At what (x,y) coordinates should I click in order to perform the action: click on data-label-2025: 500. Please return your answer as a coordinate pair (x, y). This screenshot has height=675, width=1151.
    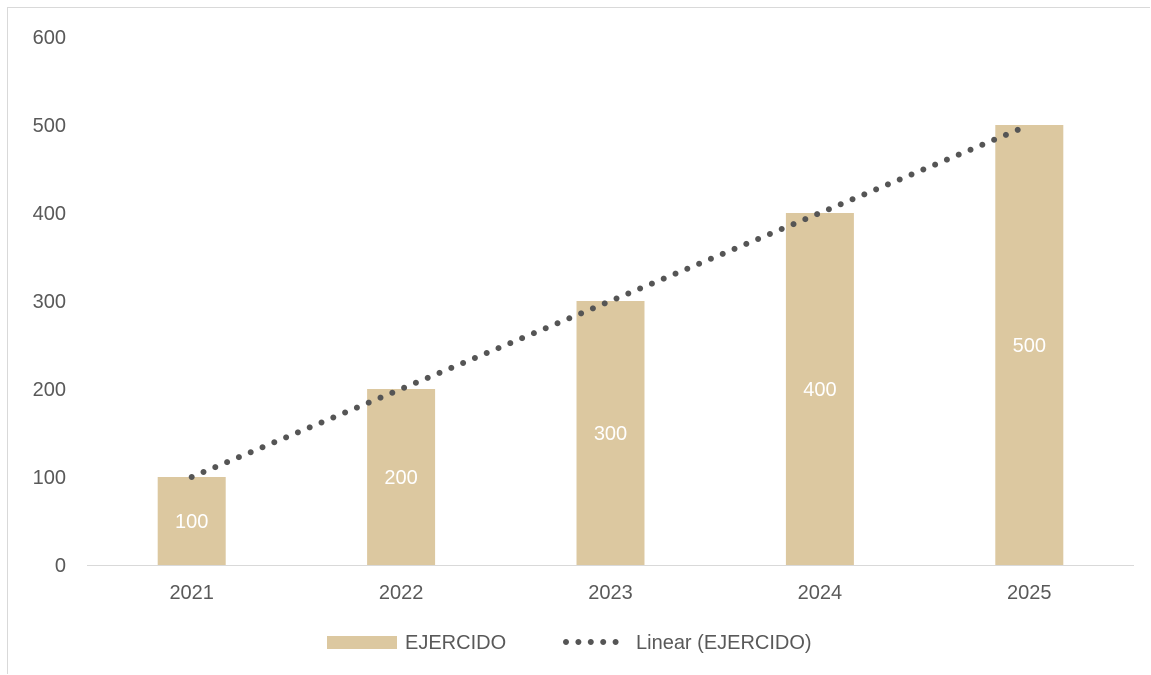
    Looking at the image, I should click on (1029, 346).